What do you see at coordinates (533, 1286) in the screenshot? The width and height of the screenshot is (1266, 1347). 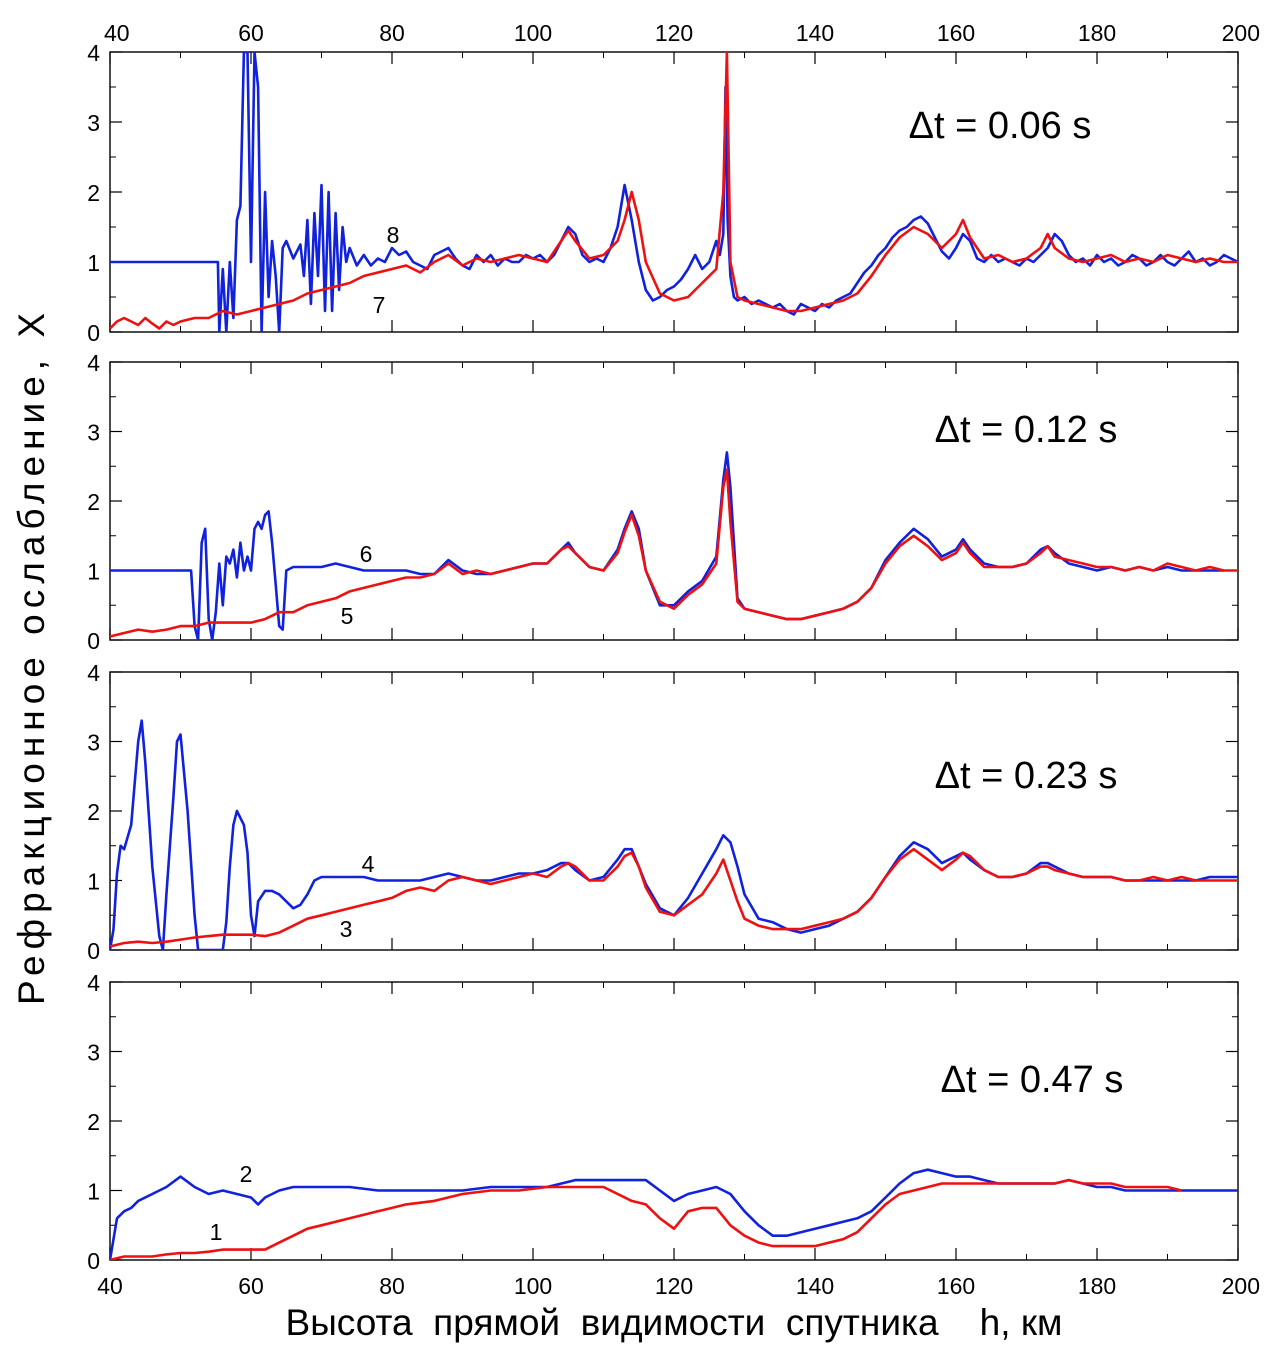 I see `x-tick-label-bottom: 100` at bounding box center [533, 1286].